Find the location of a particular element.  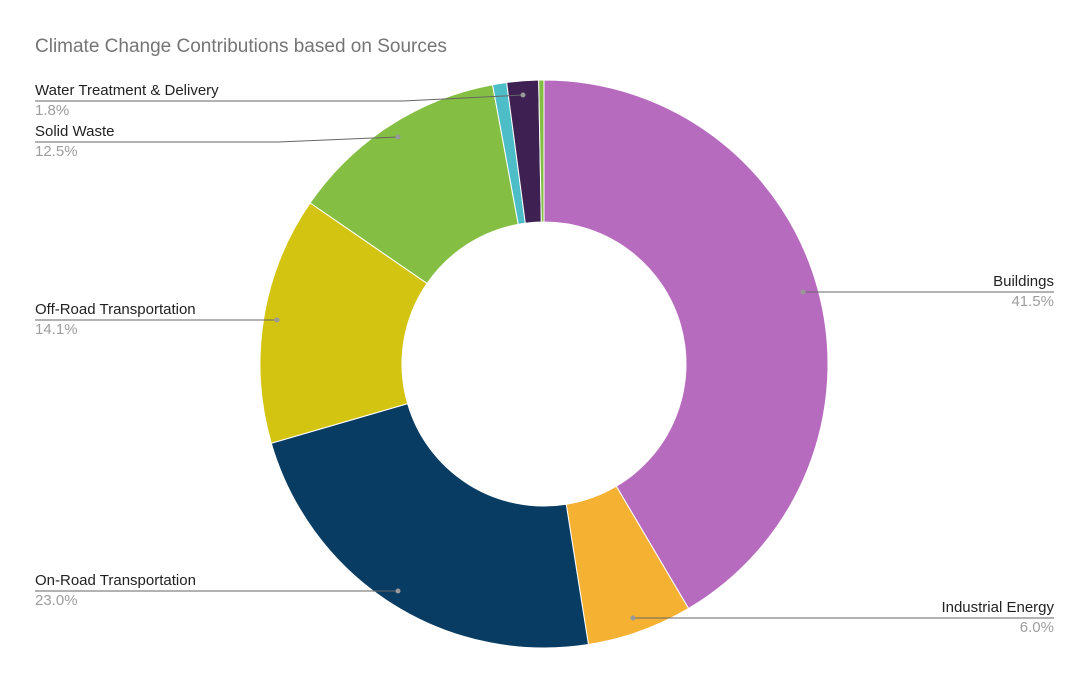

slice-name: Industrial Energy is located at coordinates (997, 607).